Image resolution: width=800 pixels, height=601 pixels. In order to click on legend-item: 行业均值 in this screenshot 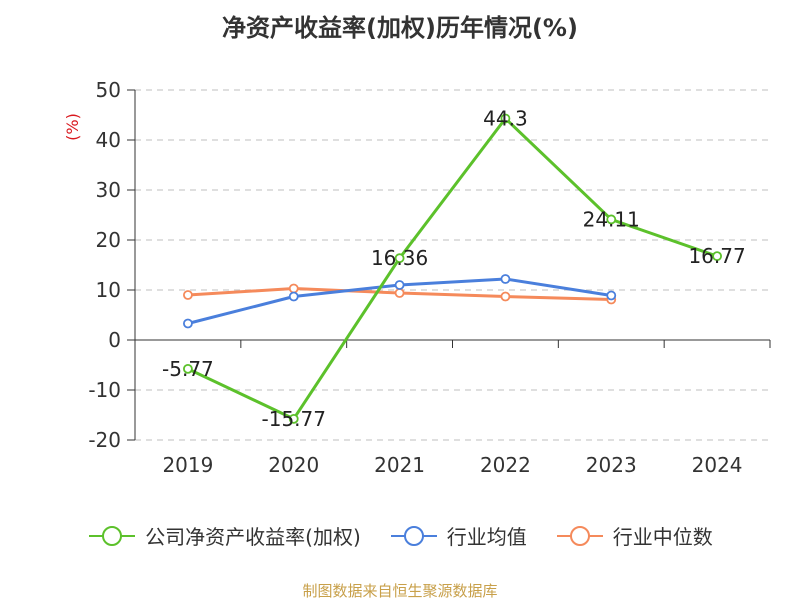, I will do `click(458, 535)`.